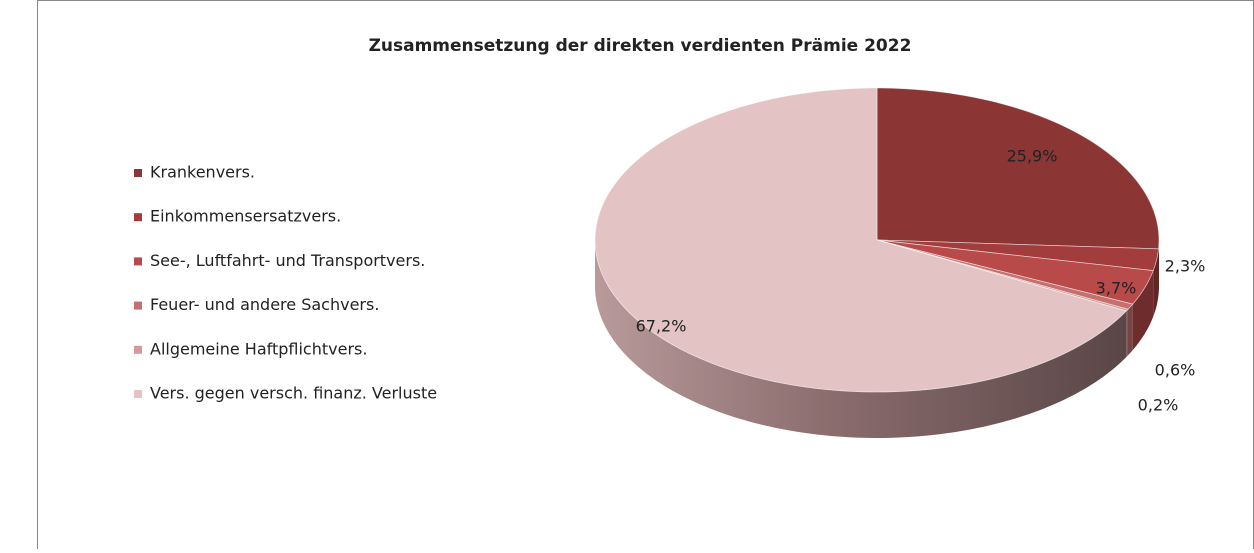 The image size is (1254, 553). I want to click on legend-label: Allgemeine Haftpflichtvers., so click(258, 348).